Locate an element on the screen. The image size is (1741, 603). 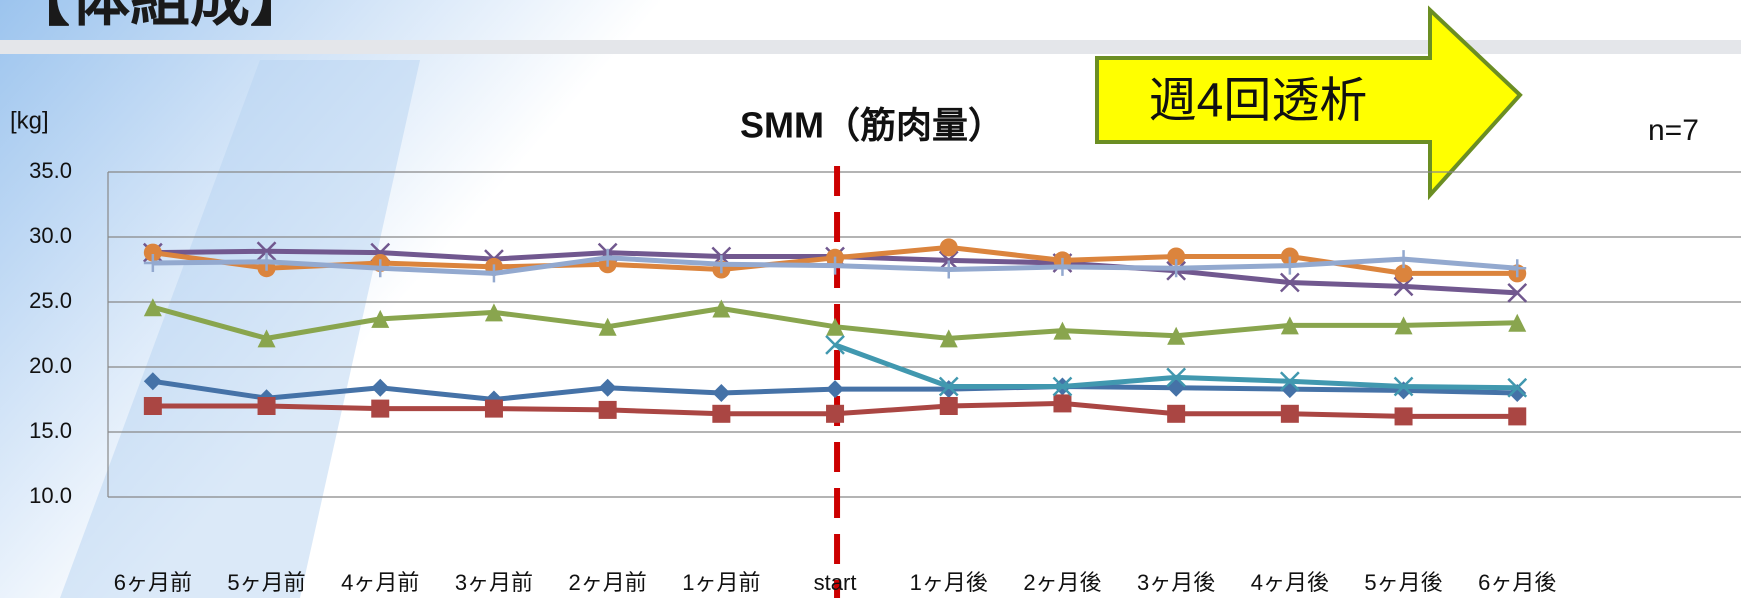
header-band is located at coordinates (870, 47).